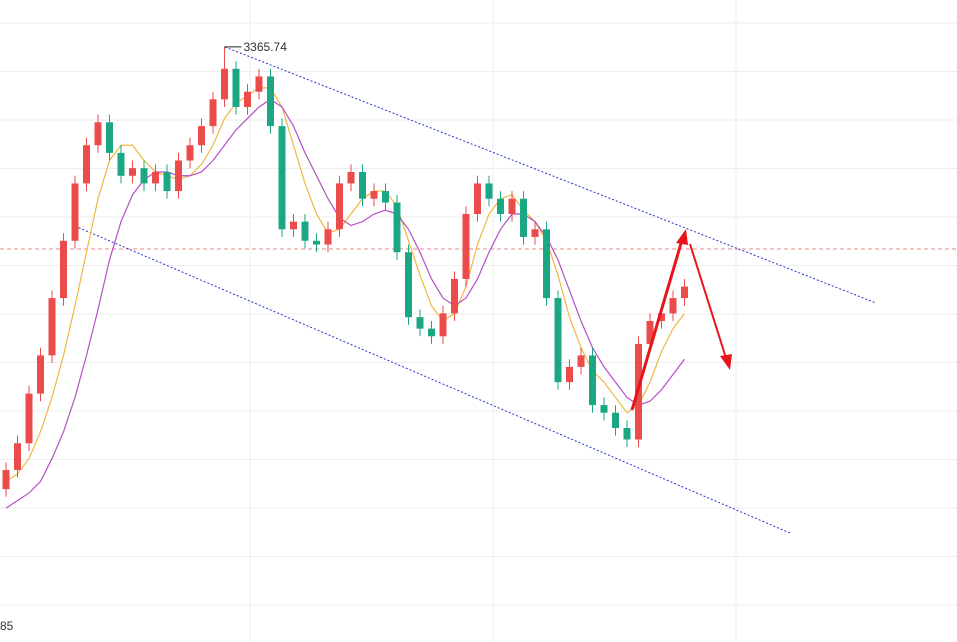 This screenshot has width=957, height=642. Describe the element at coordinates (681, 320) in the screenshot. I see `forecast-arrows` at that location.